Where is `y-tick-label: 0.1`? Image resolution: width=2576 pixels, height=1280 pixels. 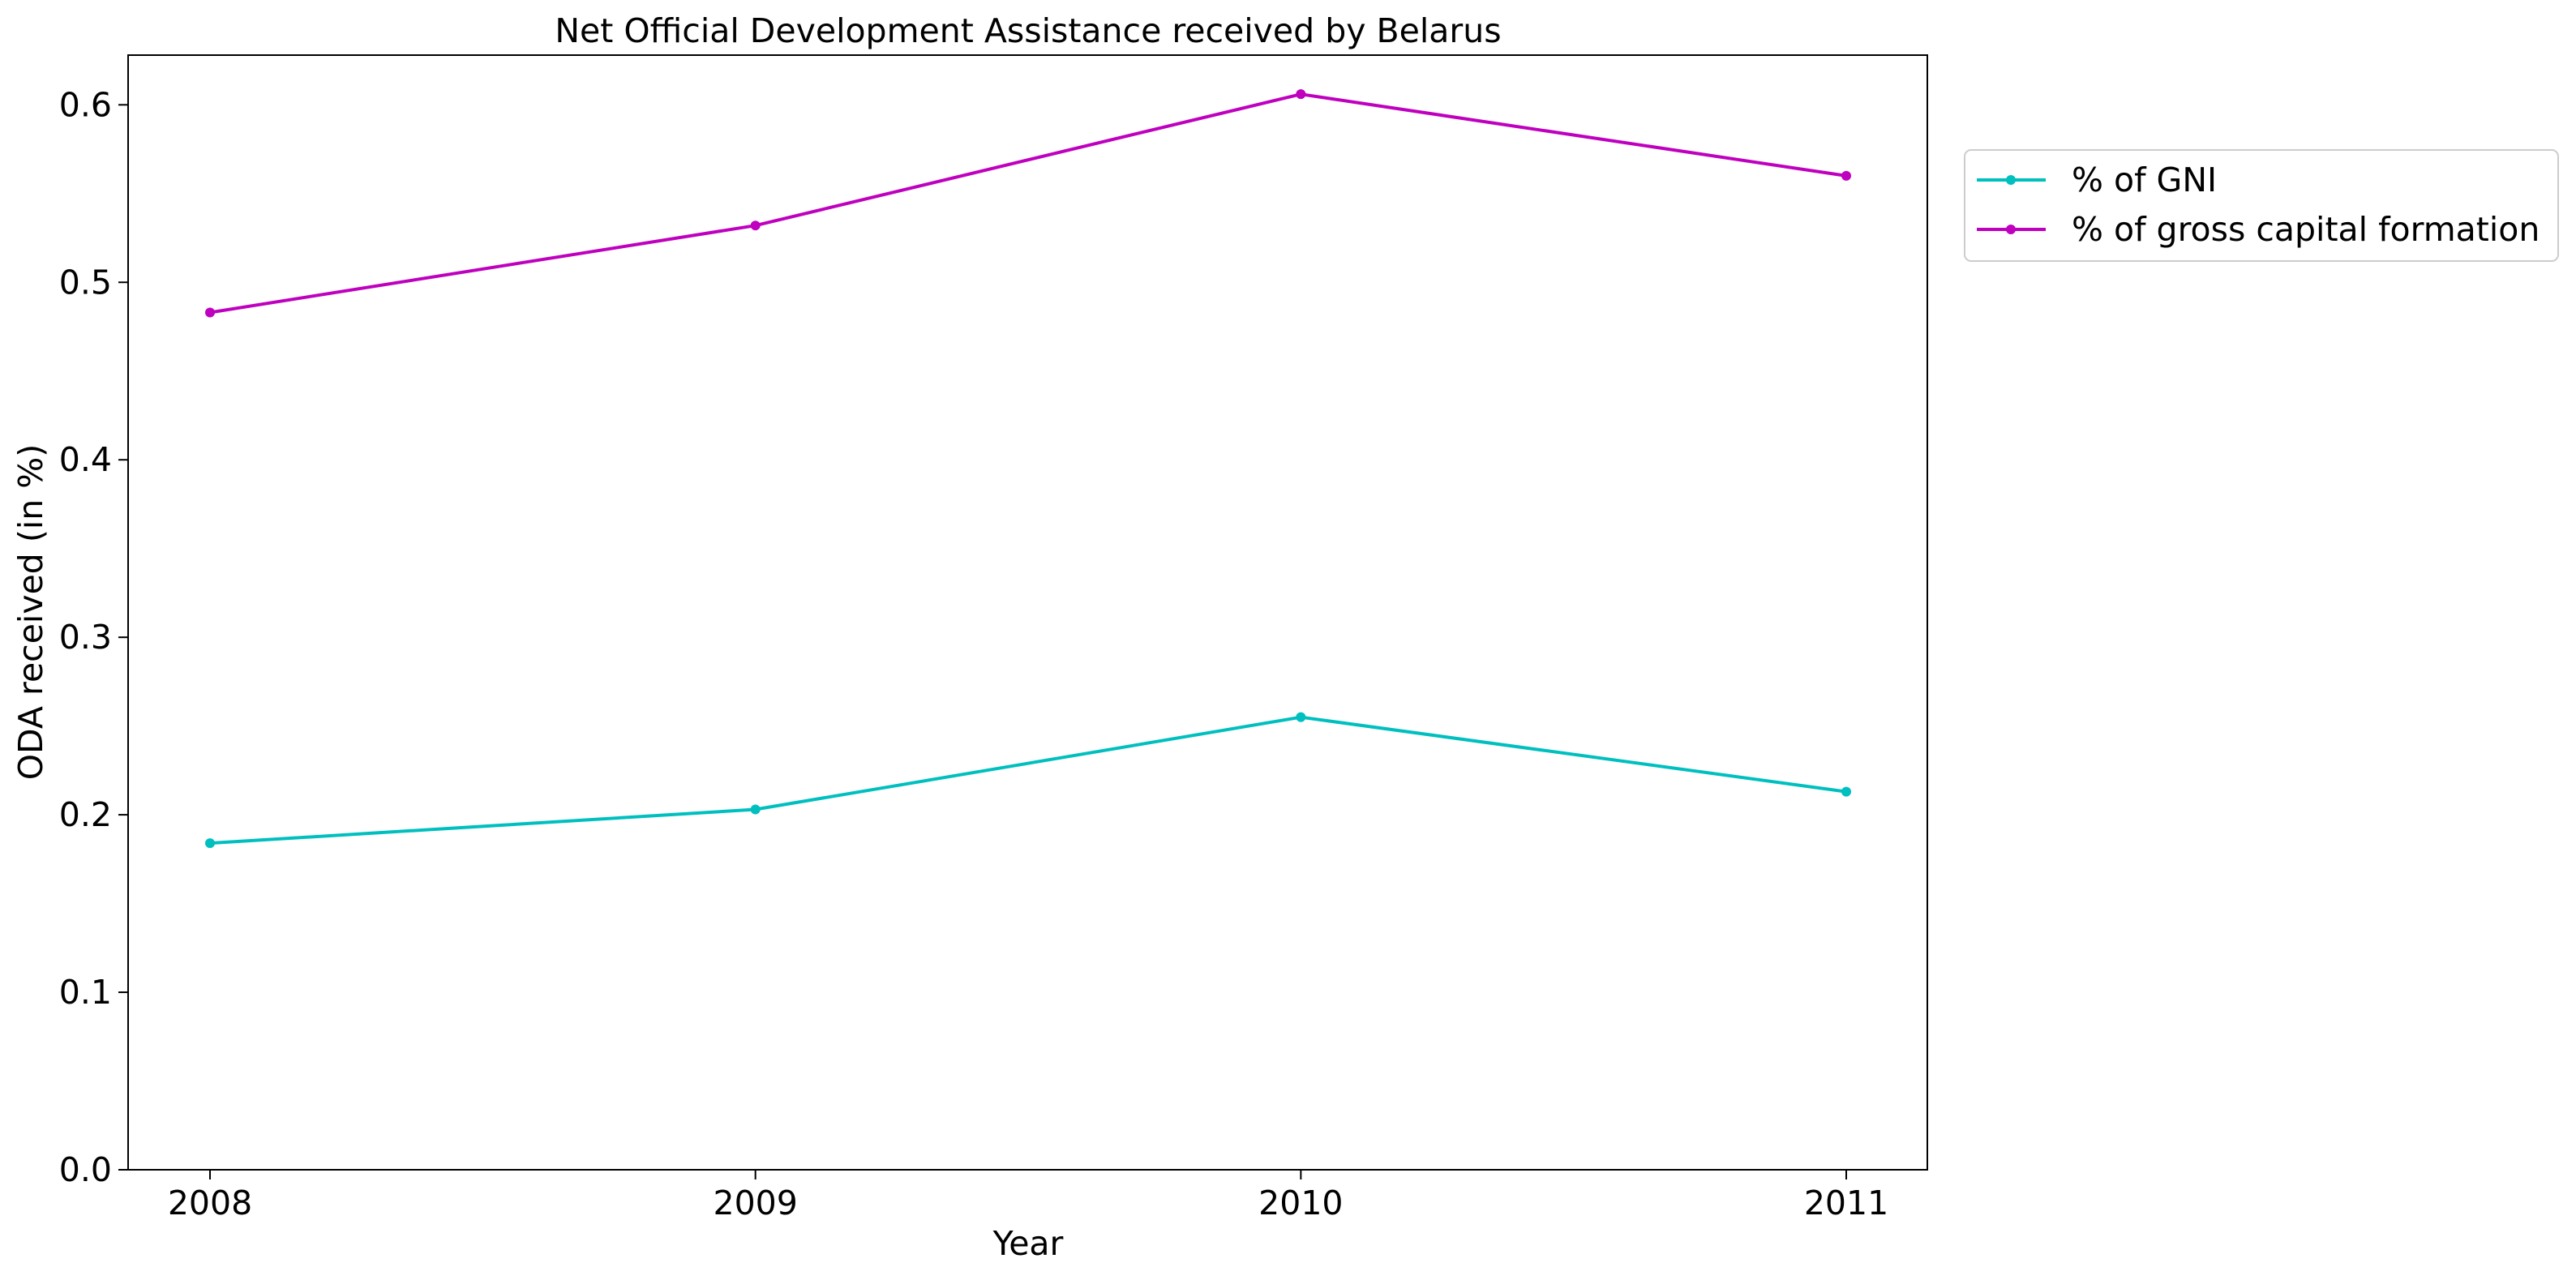
y-tick-label: 0.1 is located at coordinates (85, 992).